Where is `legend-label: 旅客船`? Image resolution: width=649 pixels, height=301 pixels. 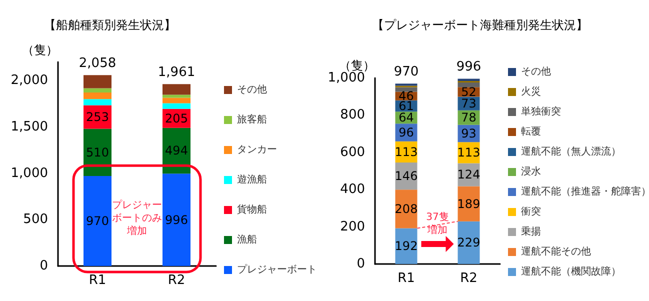
legend-label: 旅客船 is located at coordinates (252, 120).